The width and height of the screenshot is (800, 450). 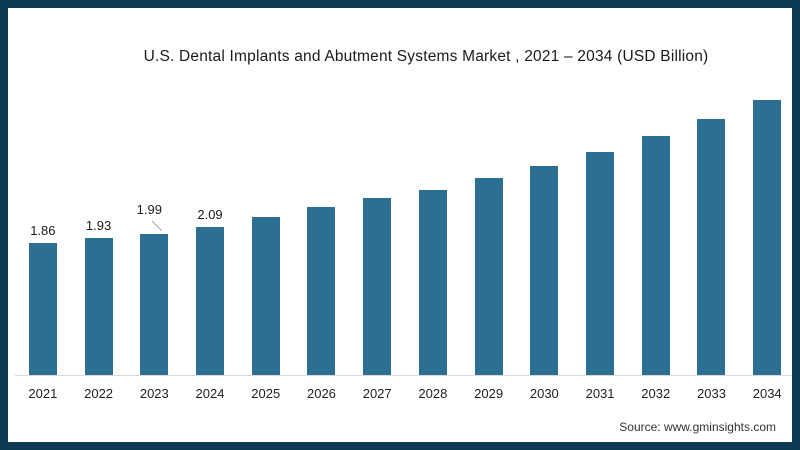 I want to click on bar-slot: 2031, so click(x=600, y=245).